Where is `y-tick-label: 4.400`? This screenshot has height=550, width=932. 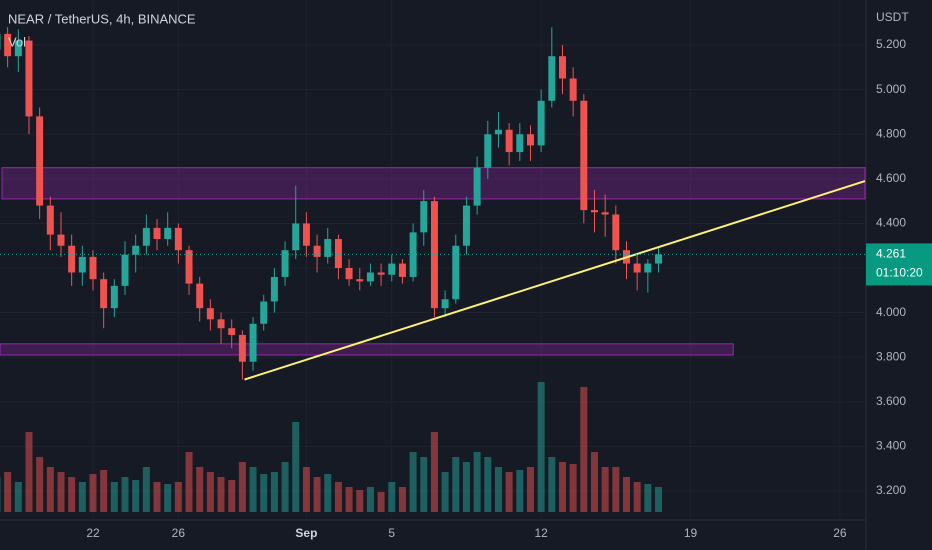
y-tick-label: 4.400 is located at coordinates (891, 223).